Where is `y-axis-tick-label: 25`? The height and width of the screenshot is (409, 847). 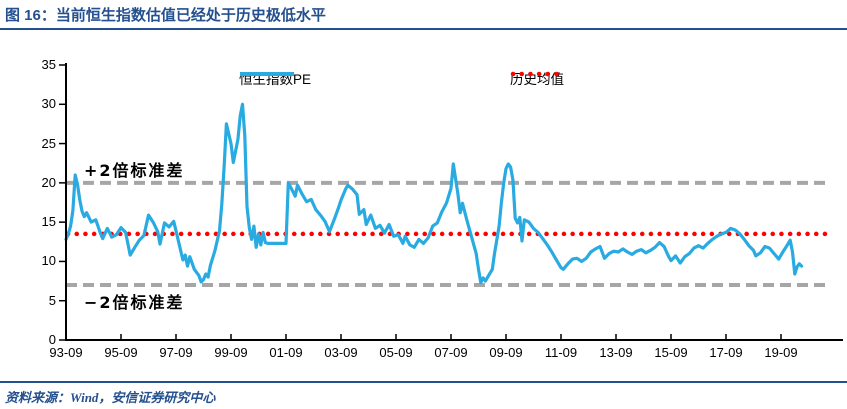
y-axis-tick-label: 25 is located at coordinates (48, 143).